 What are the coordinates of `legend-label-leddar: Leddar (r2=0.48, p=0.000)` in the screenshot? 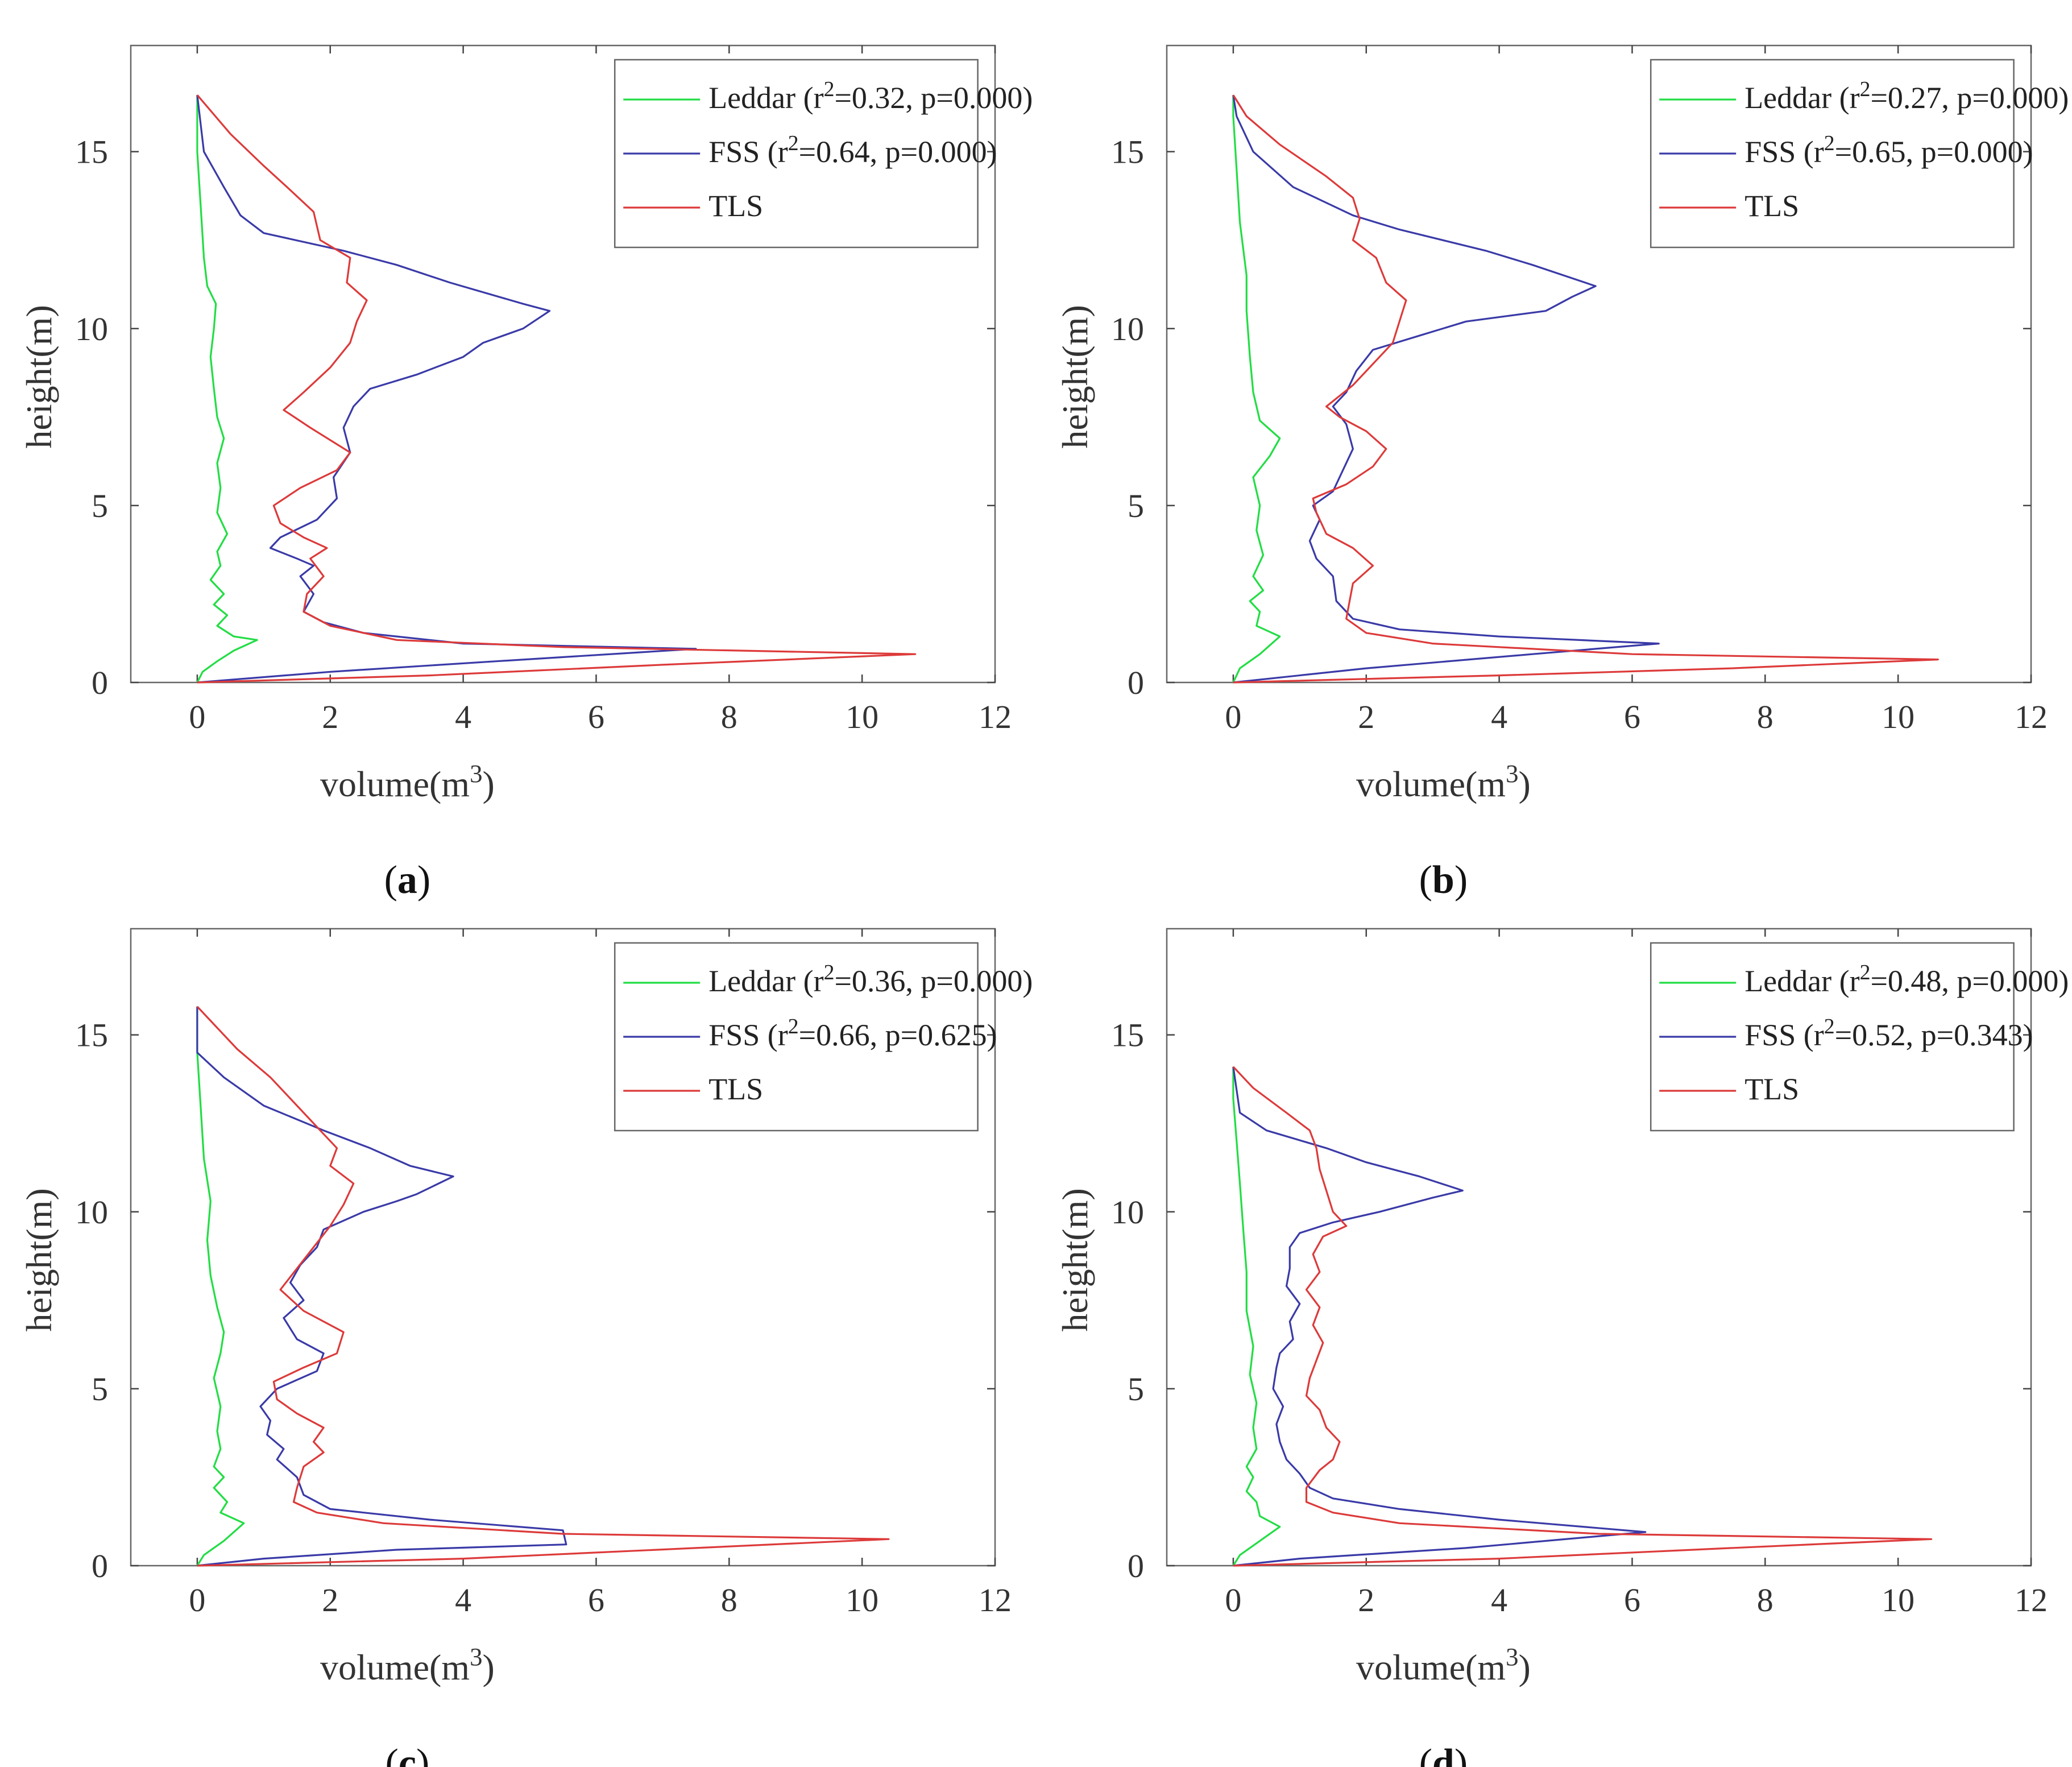 It's located at (1906, 980).